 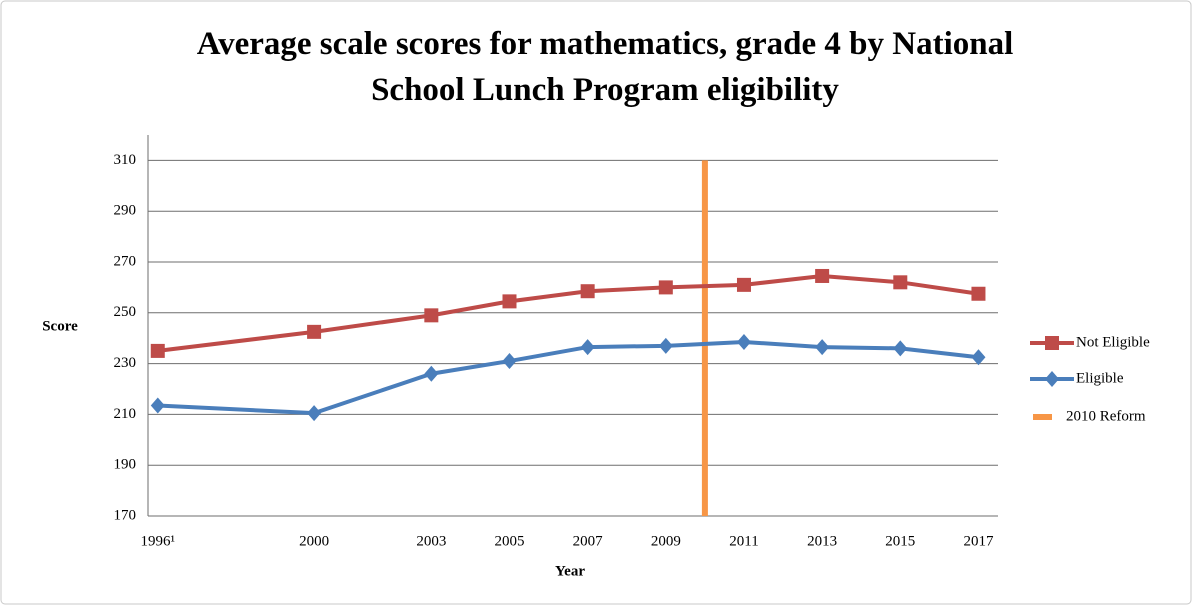 I want to click on y-axis-label: Score, so click(x=60, y=326).